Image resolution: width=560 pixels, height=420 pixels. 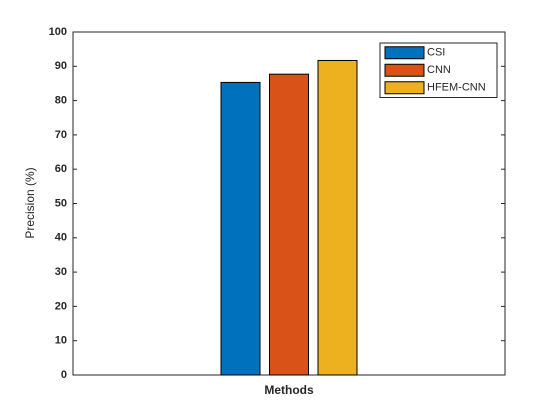 I want to click on y-tick-label: 40, so click(x=61, y=238).